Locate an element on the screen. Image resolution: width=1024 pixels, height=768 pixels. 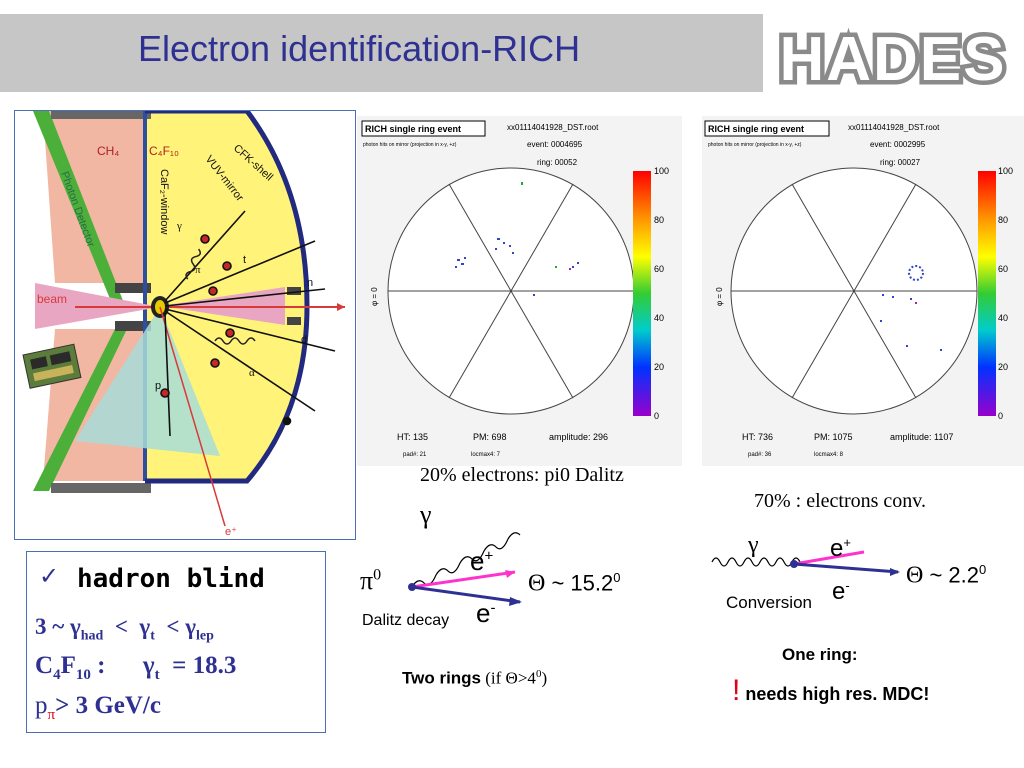
label-caf2: CaF₂-window is located at coordinates (164, 201).